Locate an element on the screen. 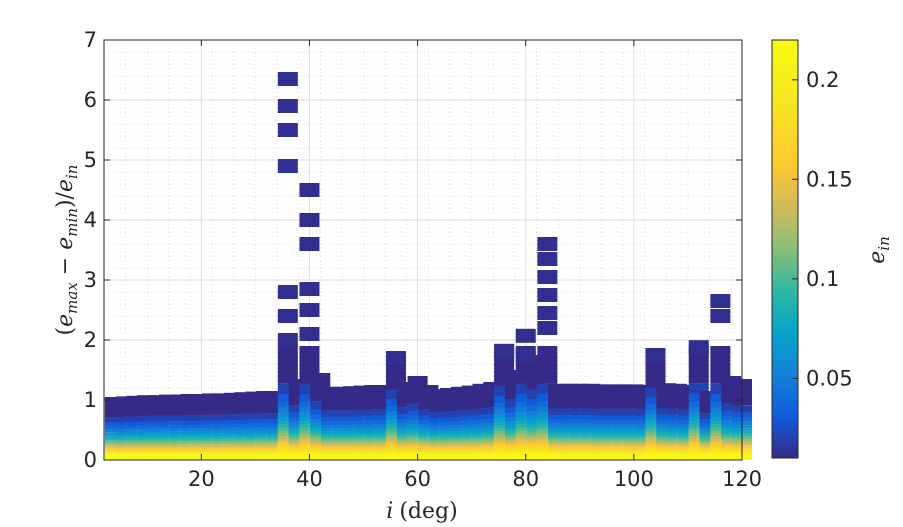  y-tick-label: 6 is located at coordinates (90, 100).